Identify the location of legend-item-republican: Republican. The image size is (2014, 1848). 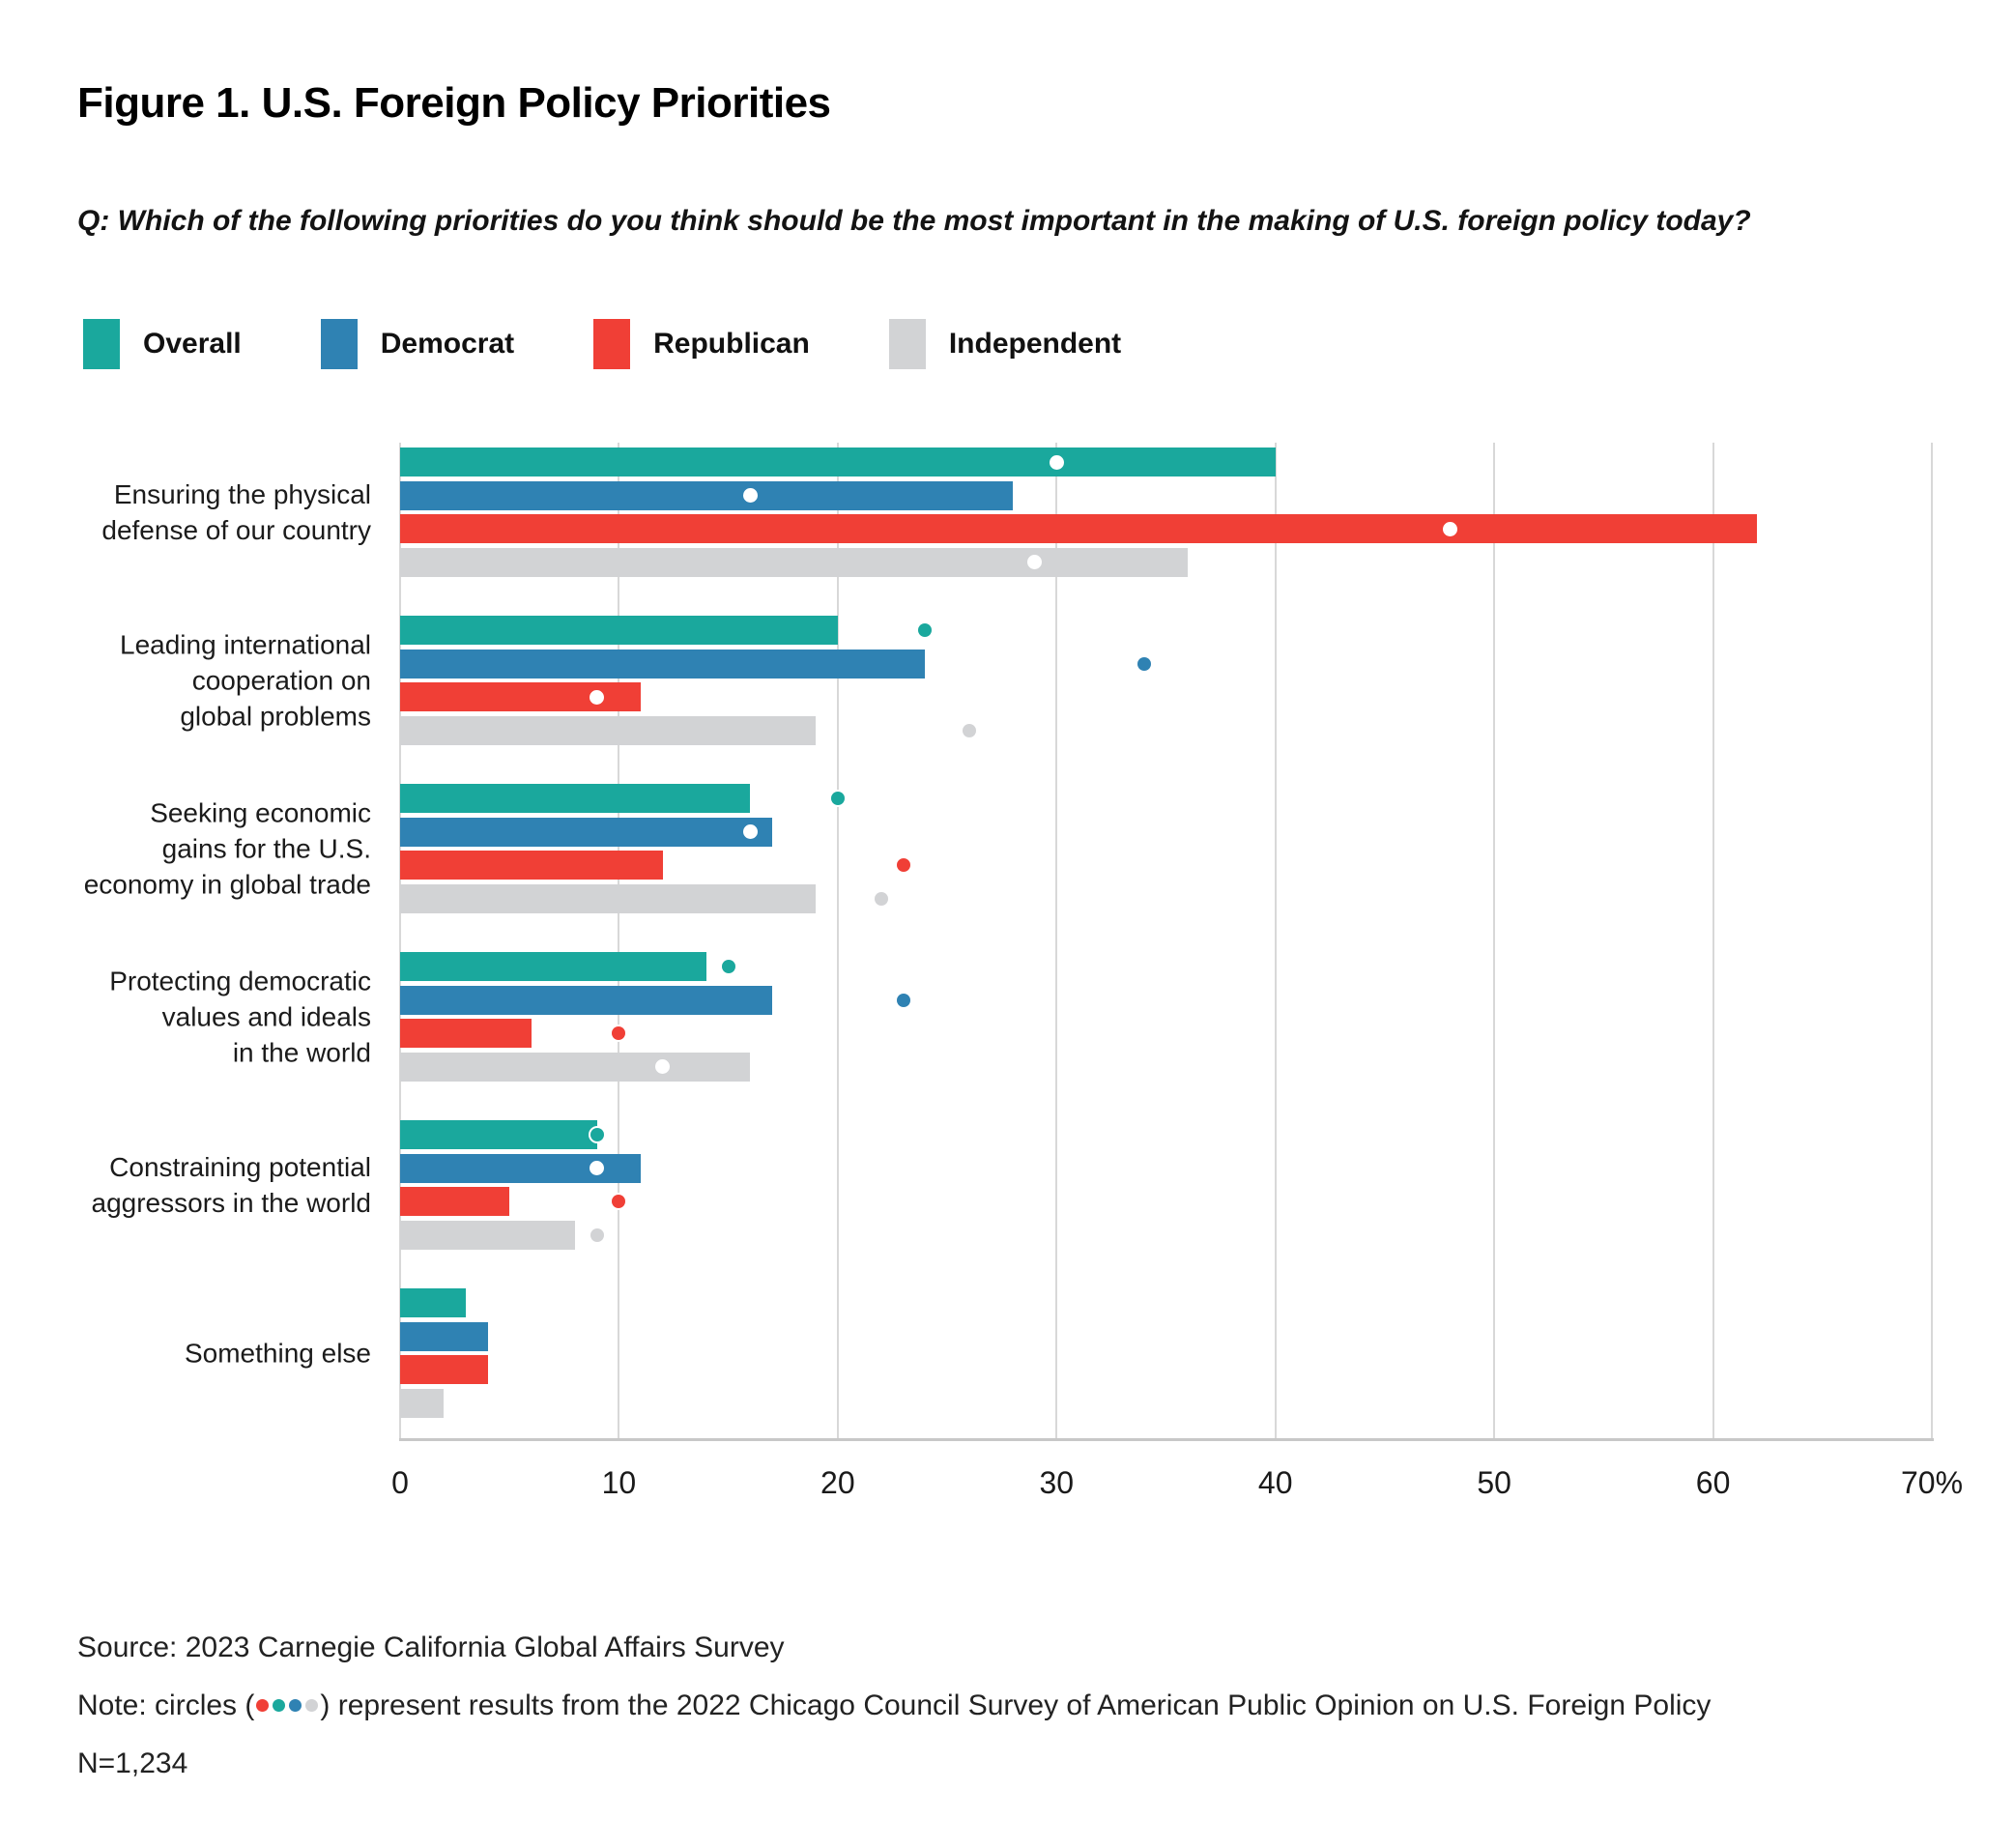
(701, 344).